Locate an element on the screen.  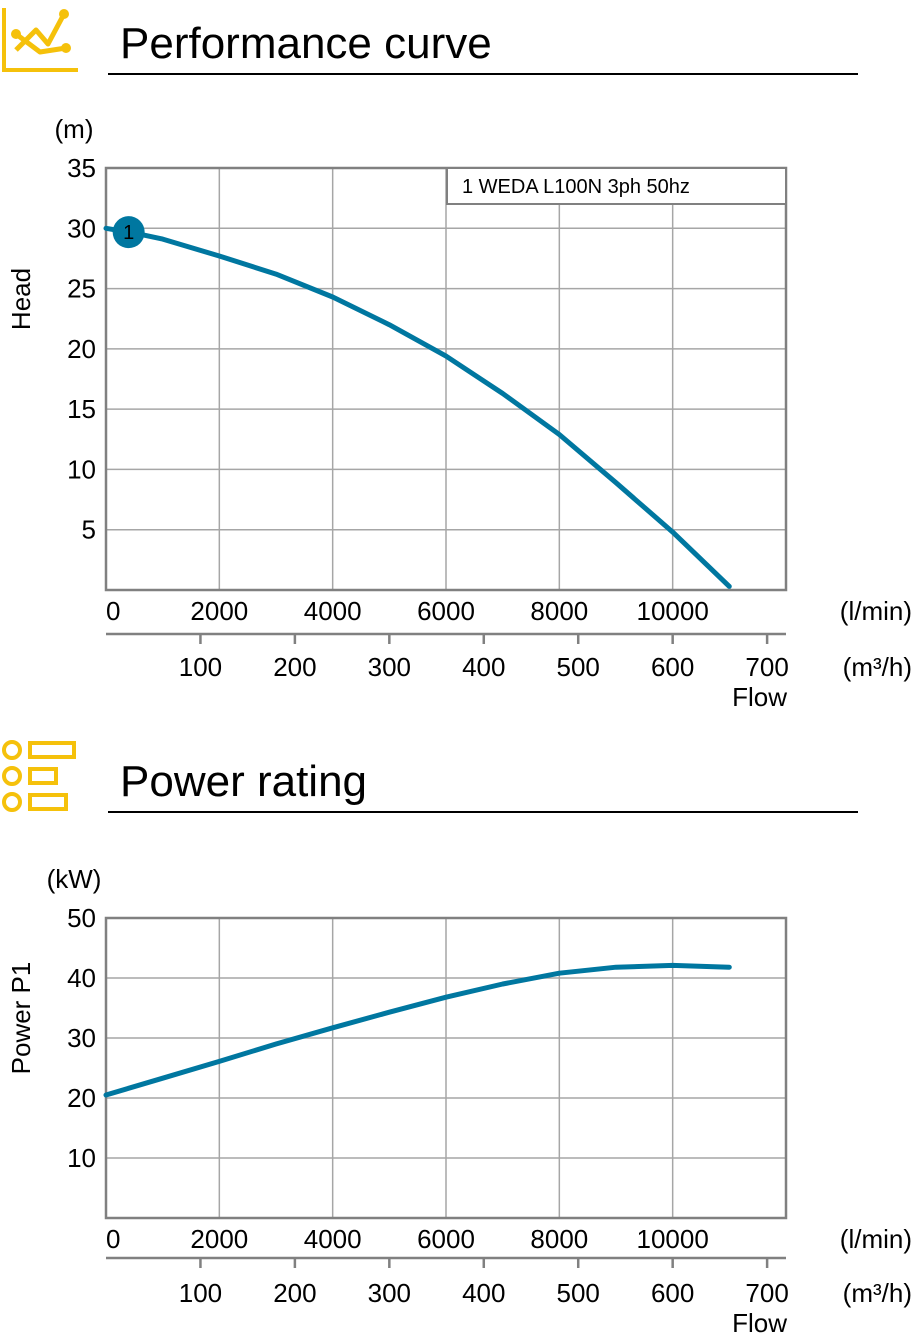
y-axis-label: Head is located at coordinates (21, 299).